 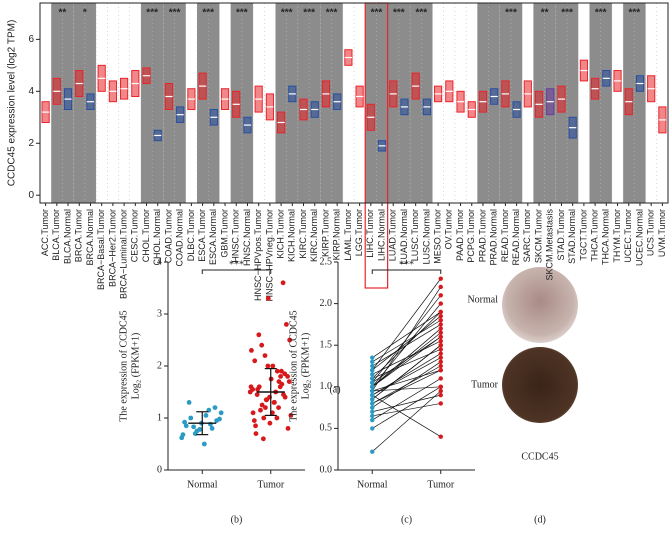 What do you see at coordinates (159, 365) in the screenshot?
I see `y-tick-label: 2` at bounding box center [159, 365].